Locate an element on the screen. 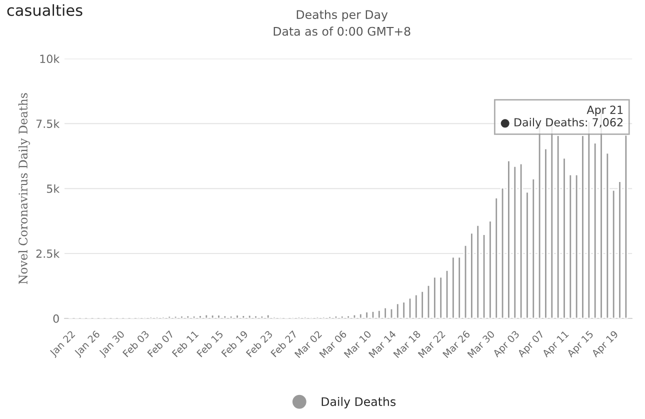  annotation: Apr 21 ● Daily Deaths: 7,062 is located at coordinates (561, 117).